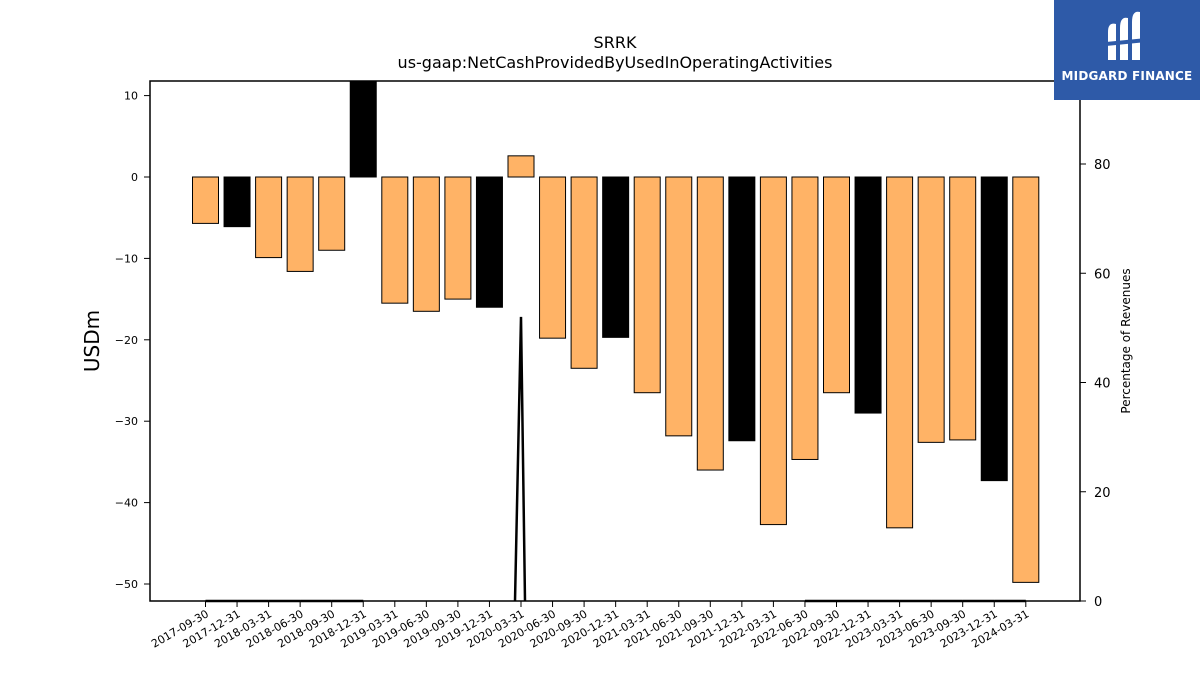 The height and width of the screenshot is (675, 1200). I want to click on y2-tick-label: 80, so click(1102, 165).